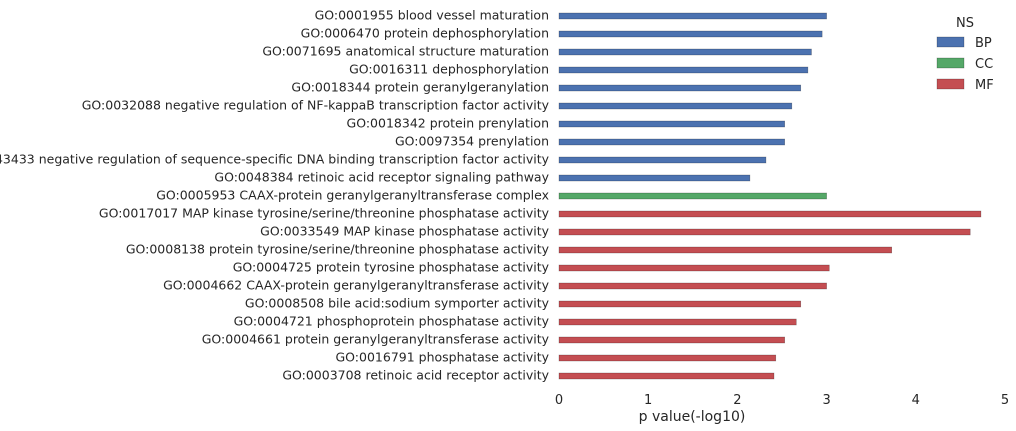 This screenshot has height=431, width=1016. Describe the element at coordinates (692, 417) in the screenshot. I see `x-axis-label: p value(-log10)` at that location.